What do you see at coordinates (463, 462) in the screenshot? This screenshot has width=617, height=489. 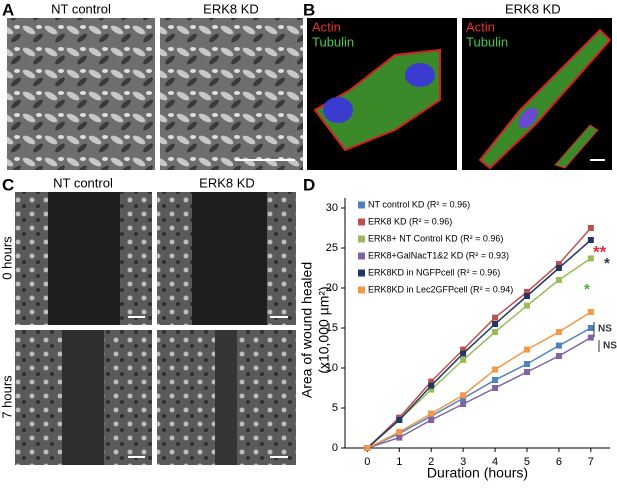 I see `x-tick-label: 3` at bounding box center [463, 462].